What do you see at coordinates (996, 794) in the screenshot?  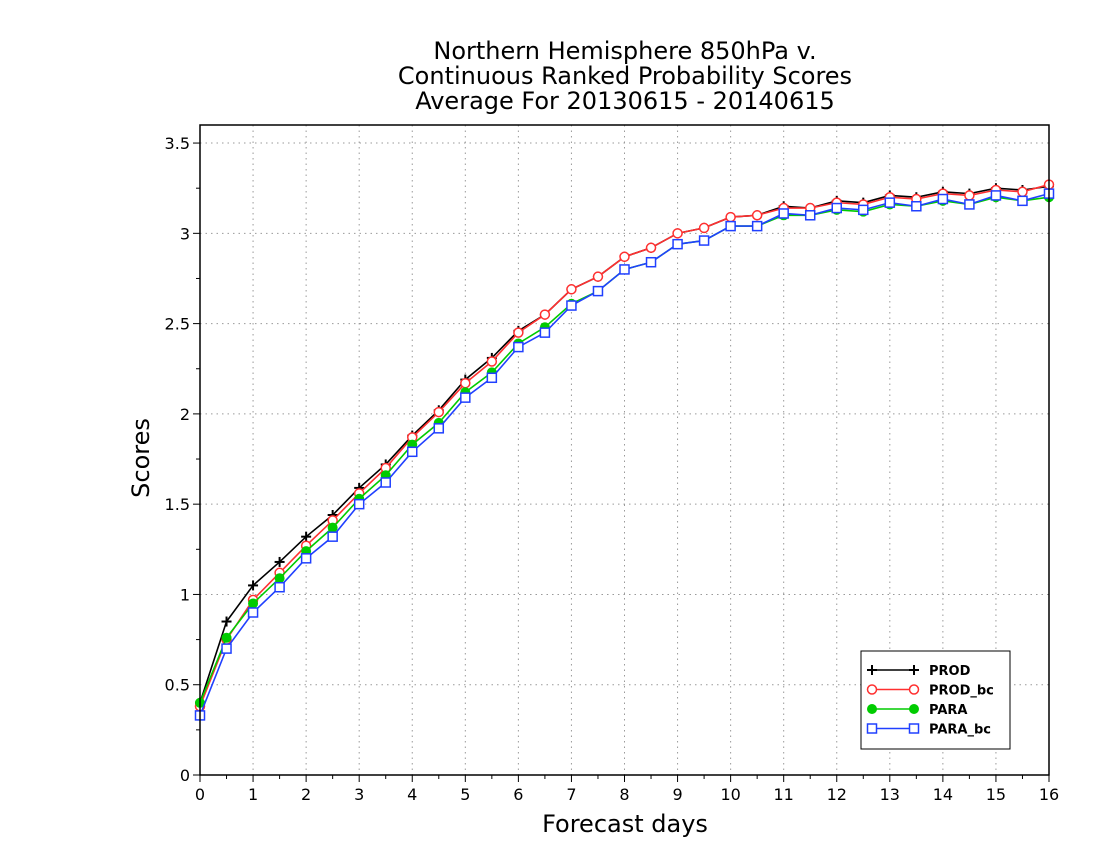 I see `x-tick-label: 15` at bounding box center [996, 794].